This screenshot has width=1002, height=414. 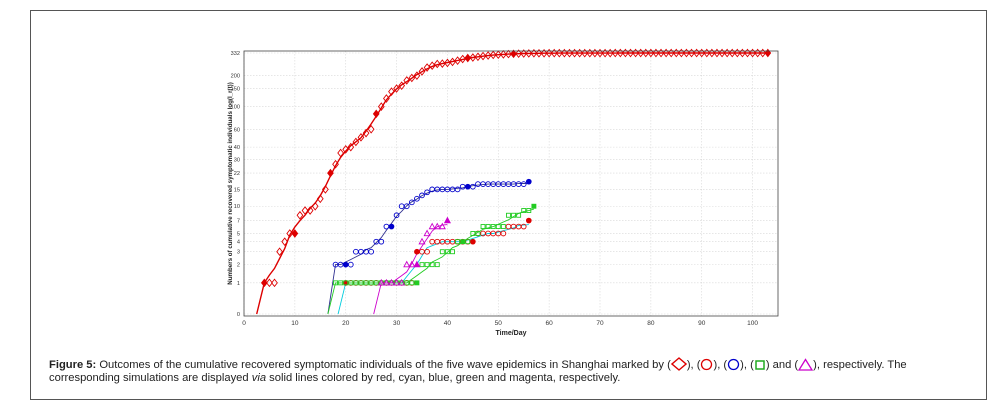 What do you see at coordinates (734, 364) in the screenshot?
I see `blue-circle-icon` at bounding box center [734, 364].